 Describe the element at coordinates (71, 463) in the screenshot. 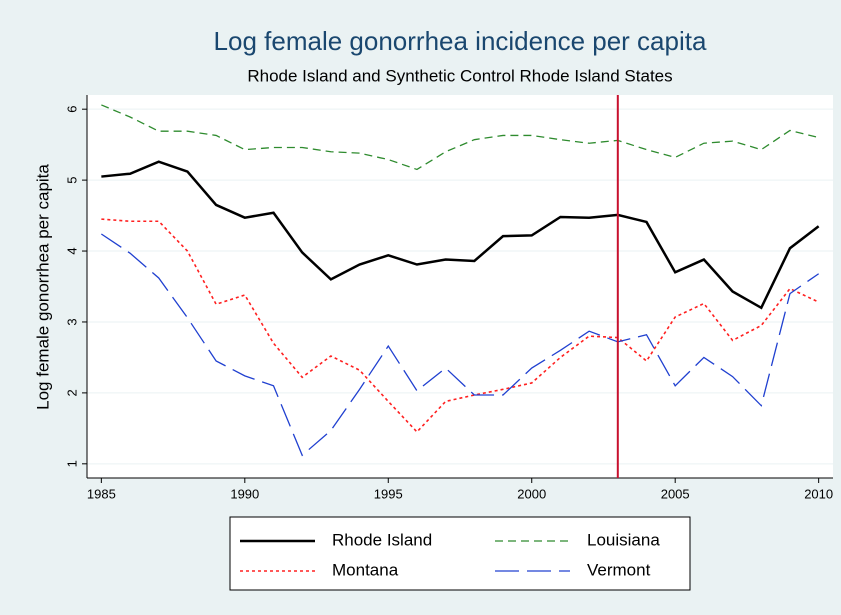

I see `y-tick-label: 1` at that location.